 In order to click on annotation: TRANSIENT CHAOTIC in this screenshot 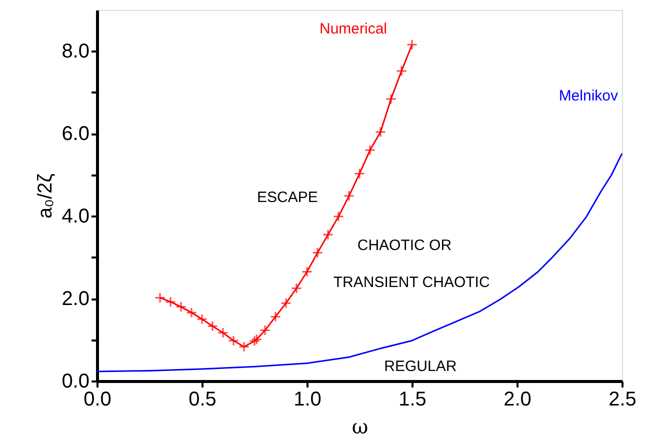, I will do `click(411, 283)`.